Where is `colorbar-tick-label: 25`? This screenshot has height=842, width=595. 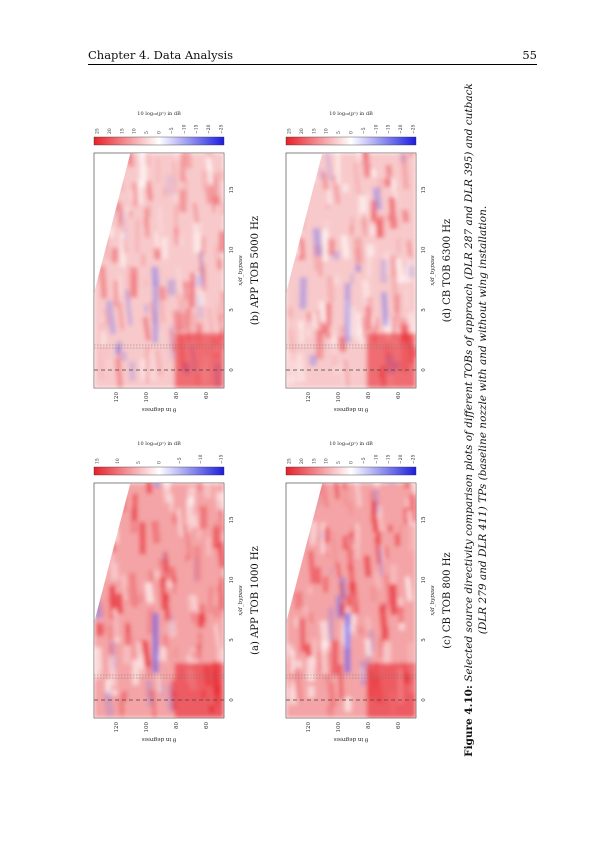 colorbar-tick-label: 25 is located at coordinates (290, 131).